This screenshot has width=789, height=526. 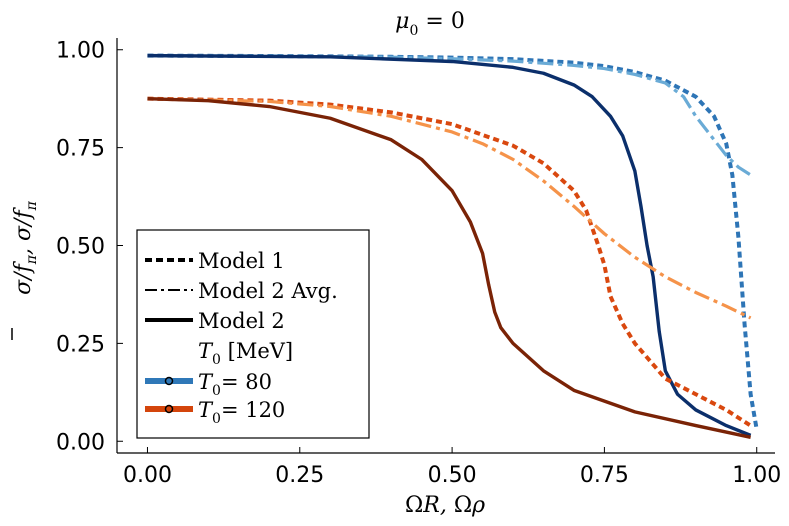 I want to click on y-tick-label: 0.75, so click(x=80, y=149).